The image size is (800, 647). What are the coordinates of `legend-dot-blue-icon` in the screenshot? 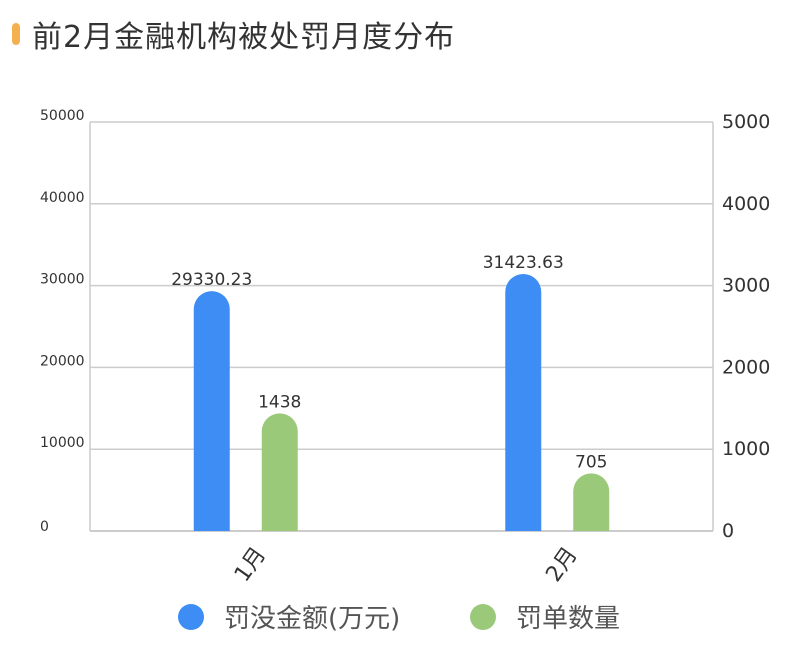 It's located at (191, 616).